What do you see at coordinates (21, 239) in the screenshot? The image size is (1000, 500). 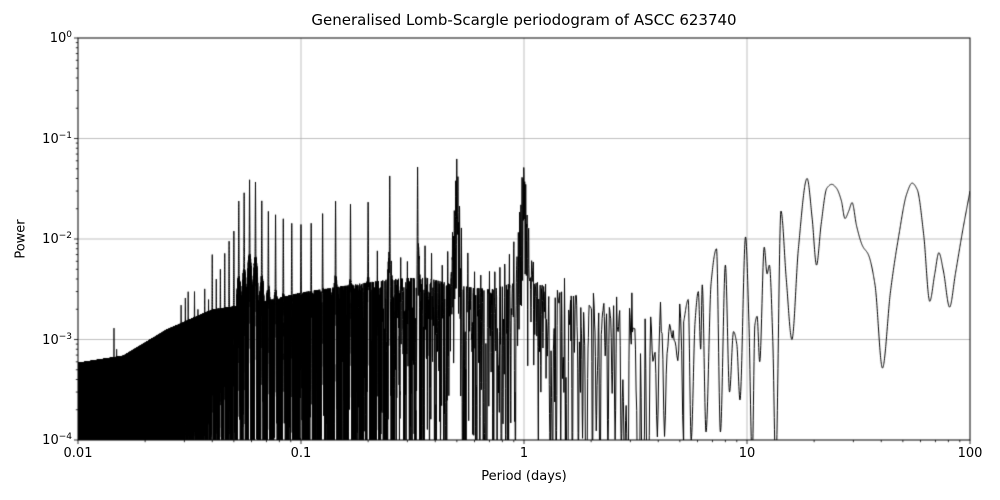 I see `y-axis-label: Power` at bounding box center [21, 239].